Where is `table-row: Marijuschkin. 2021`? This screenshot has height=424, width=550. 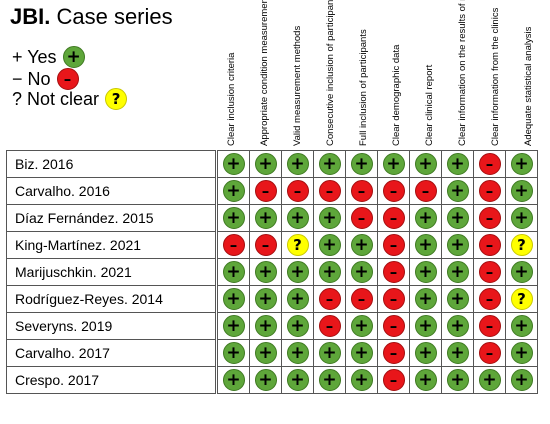 table-row: Marijuschkin. 2021 is located at coordinates (111, 272).